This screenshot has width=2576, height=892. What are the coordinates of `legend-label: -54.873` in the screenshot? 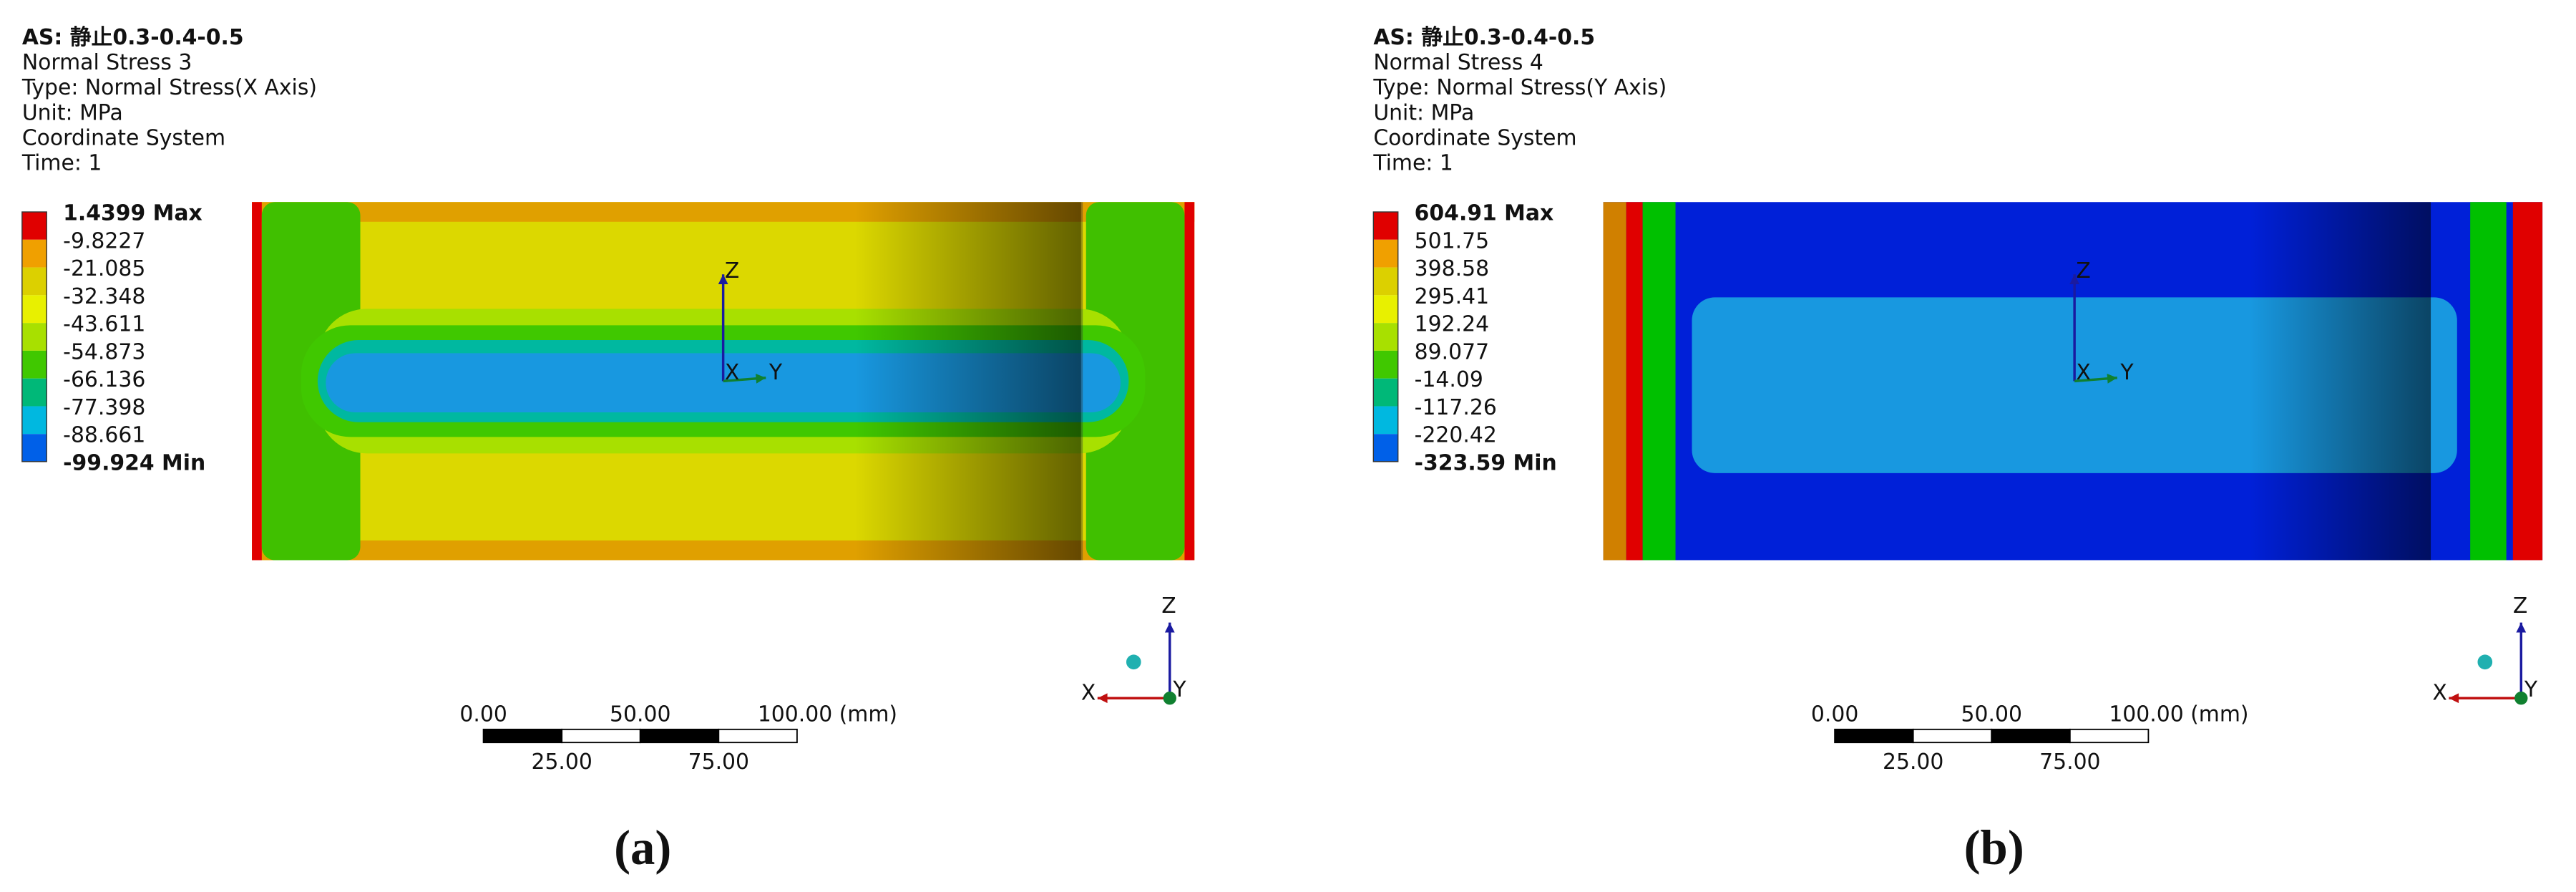 It's located at (104, 351).